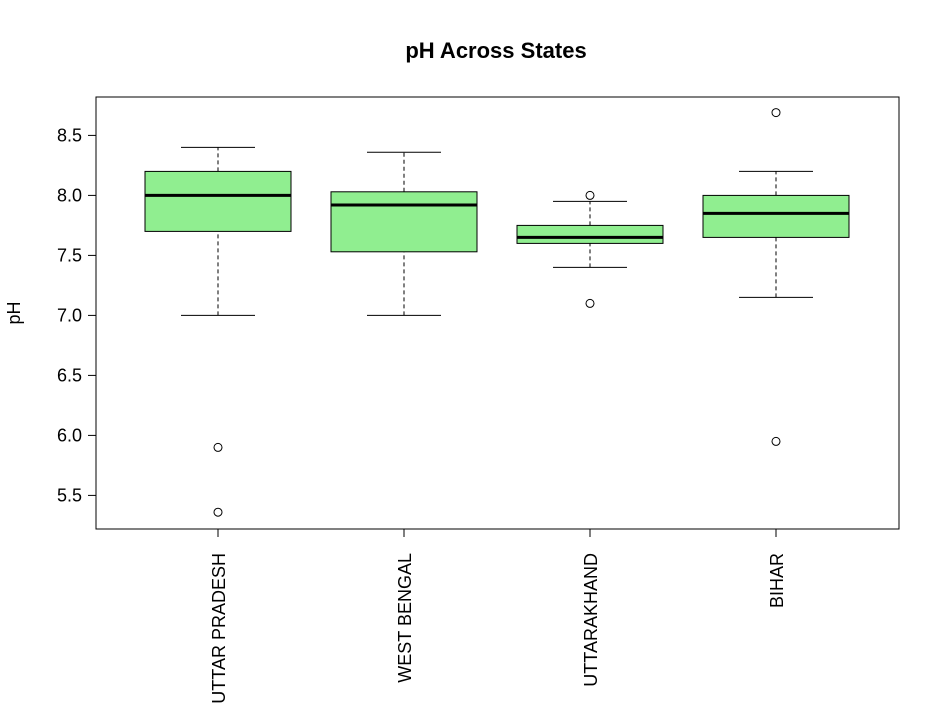 The height and width of the screenshot is (721, 947). Describe the element at coordinates (498, 616) in the screenshot. I see `x-axis-labels: UTTAR PRADESH WEST BENGAL UTTARAKHAND BIHAR` at that location.